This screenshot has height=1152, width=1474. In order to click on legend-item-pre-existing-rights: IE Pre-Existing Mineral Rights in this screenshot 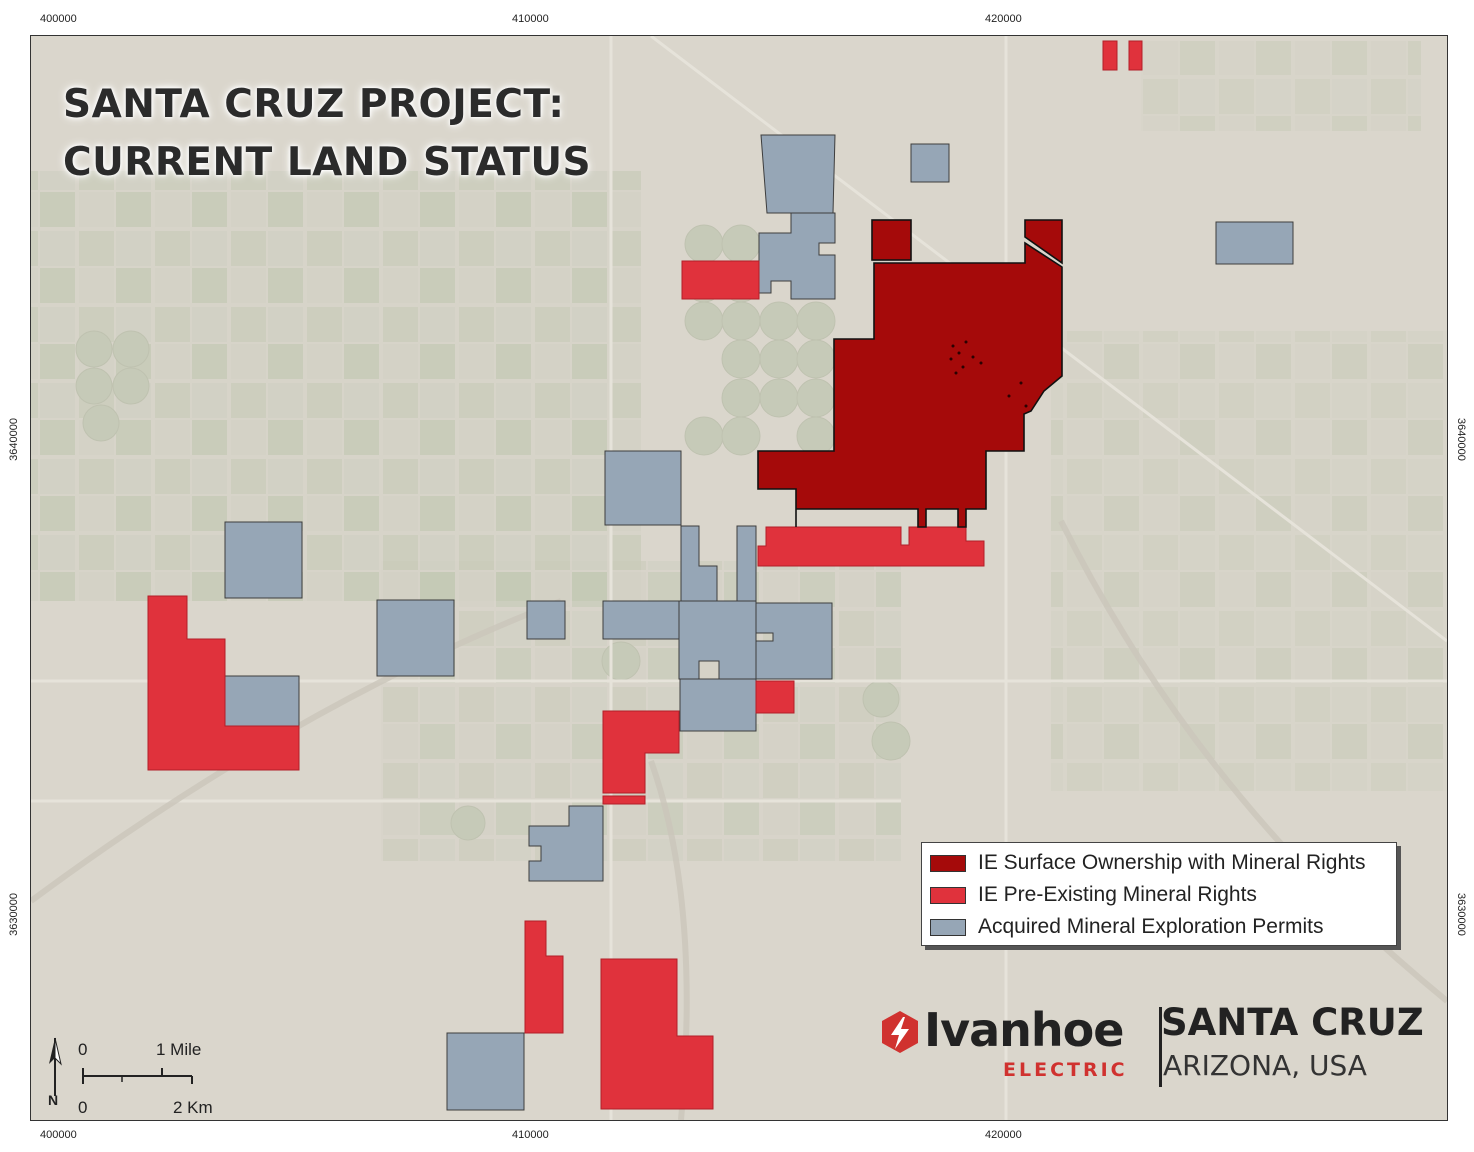, I will do `click(1159, 895)`.